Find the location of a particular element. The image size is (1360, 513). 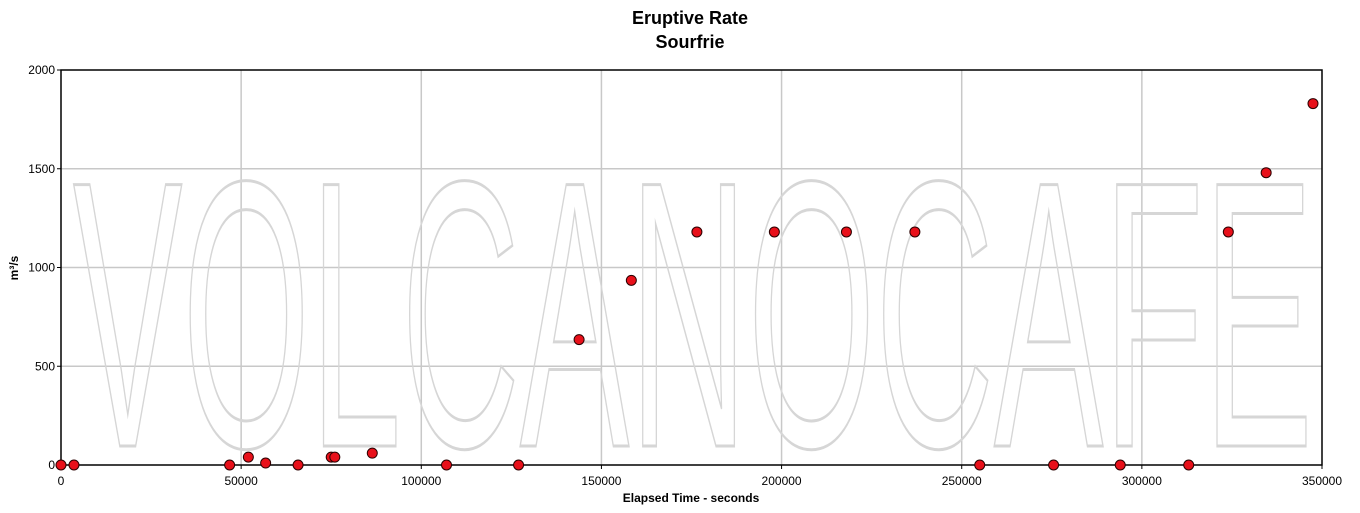

x-tick-label: 100000 is located at coordinates (421, 481).